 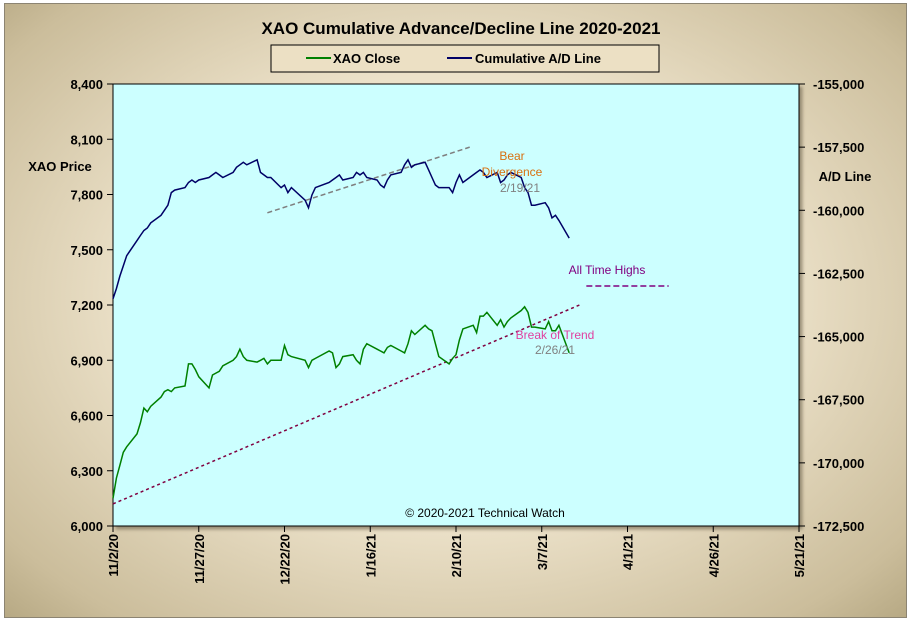 I want to click on y-right-tick-label: -170,000, so click(x=838, y=463).